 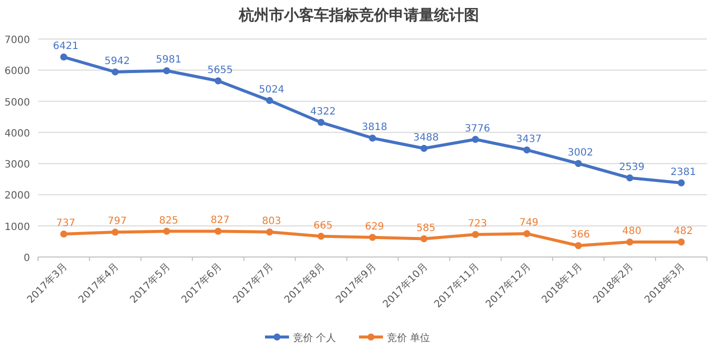 I want to click on chart-title: 杭州市小客车指标竞价申请量统计图, so click(x=358, y=15).